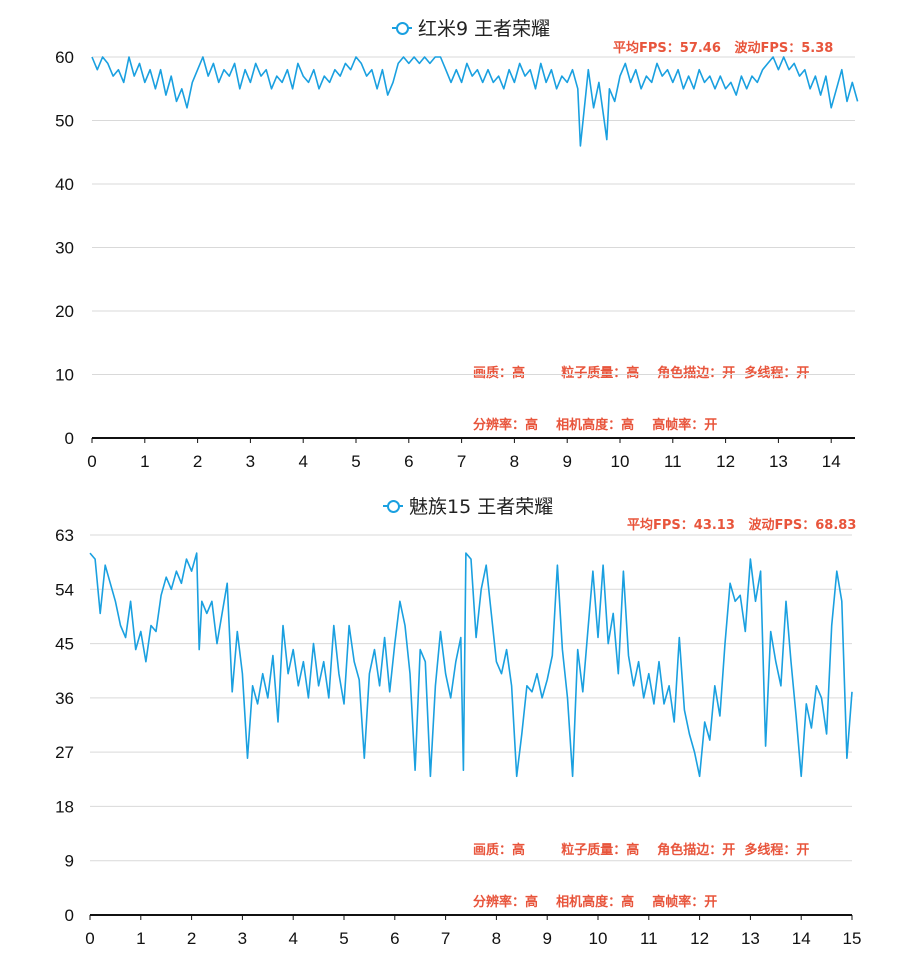 The image size is (909, 958). I want to click on legend-redmi9: 红米9 王者荣耀, so click(471, 27).